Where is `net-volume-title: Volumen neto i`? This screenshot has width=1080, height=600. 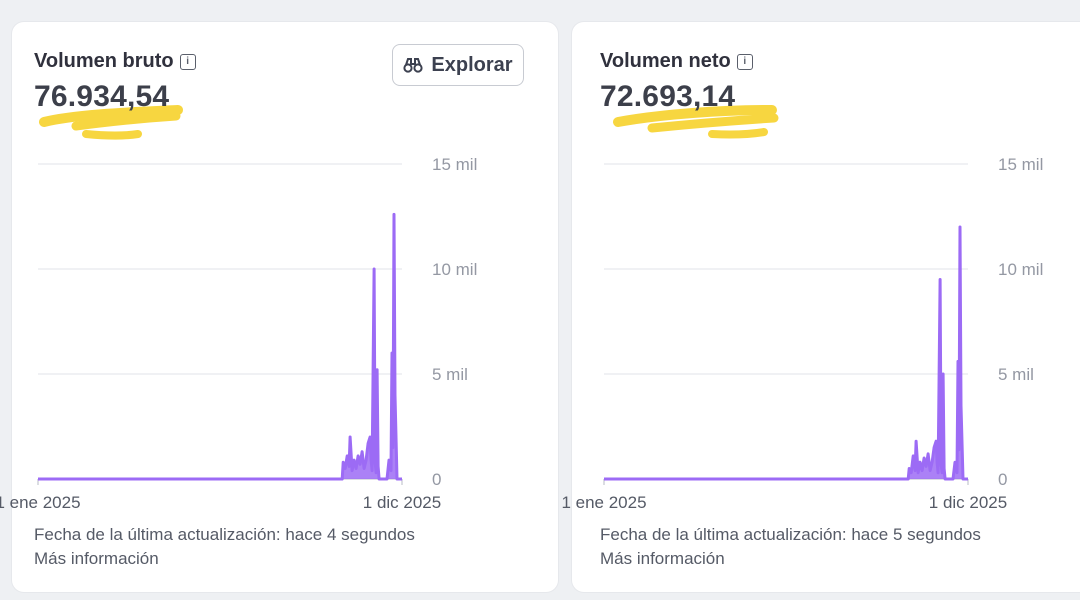
net-volume-title: Volumen neto i is located at coordinates (676, 61).